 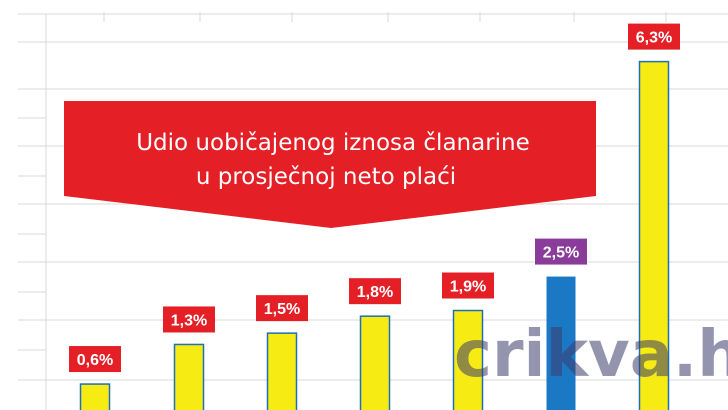 I want to click on data-label-1: 1,3%, so click(x=189, y=320).